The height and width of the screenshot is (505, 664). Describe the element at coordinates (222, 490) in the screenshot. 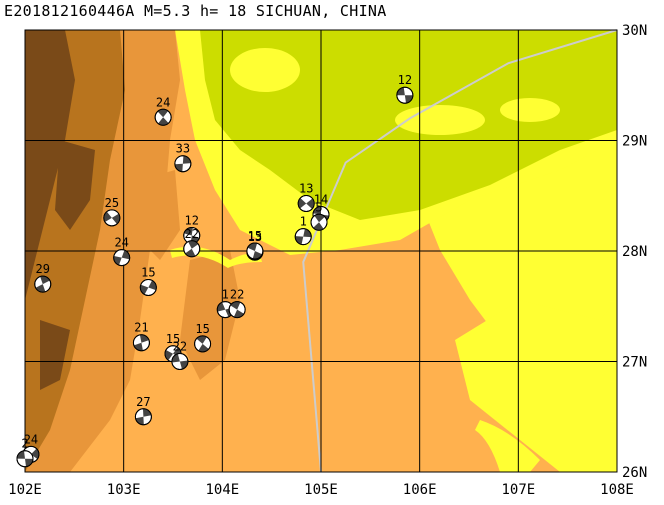

I see `longitude-label: 104E` at that location.